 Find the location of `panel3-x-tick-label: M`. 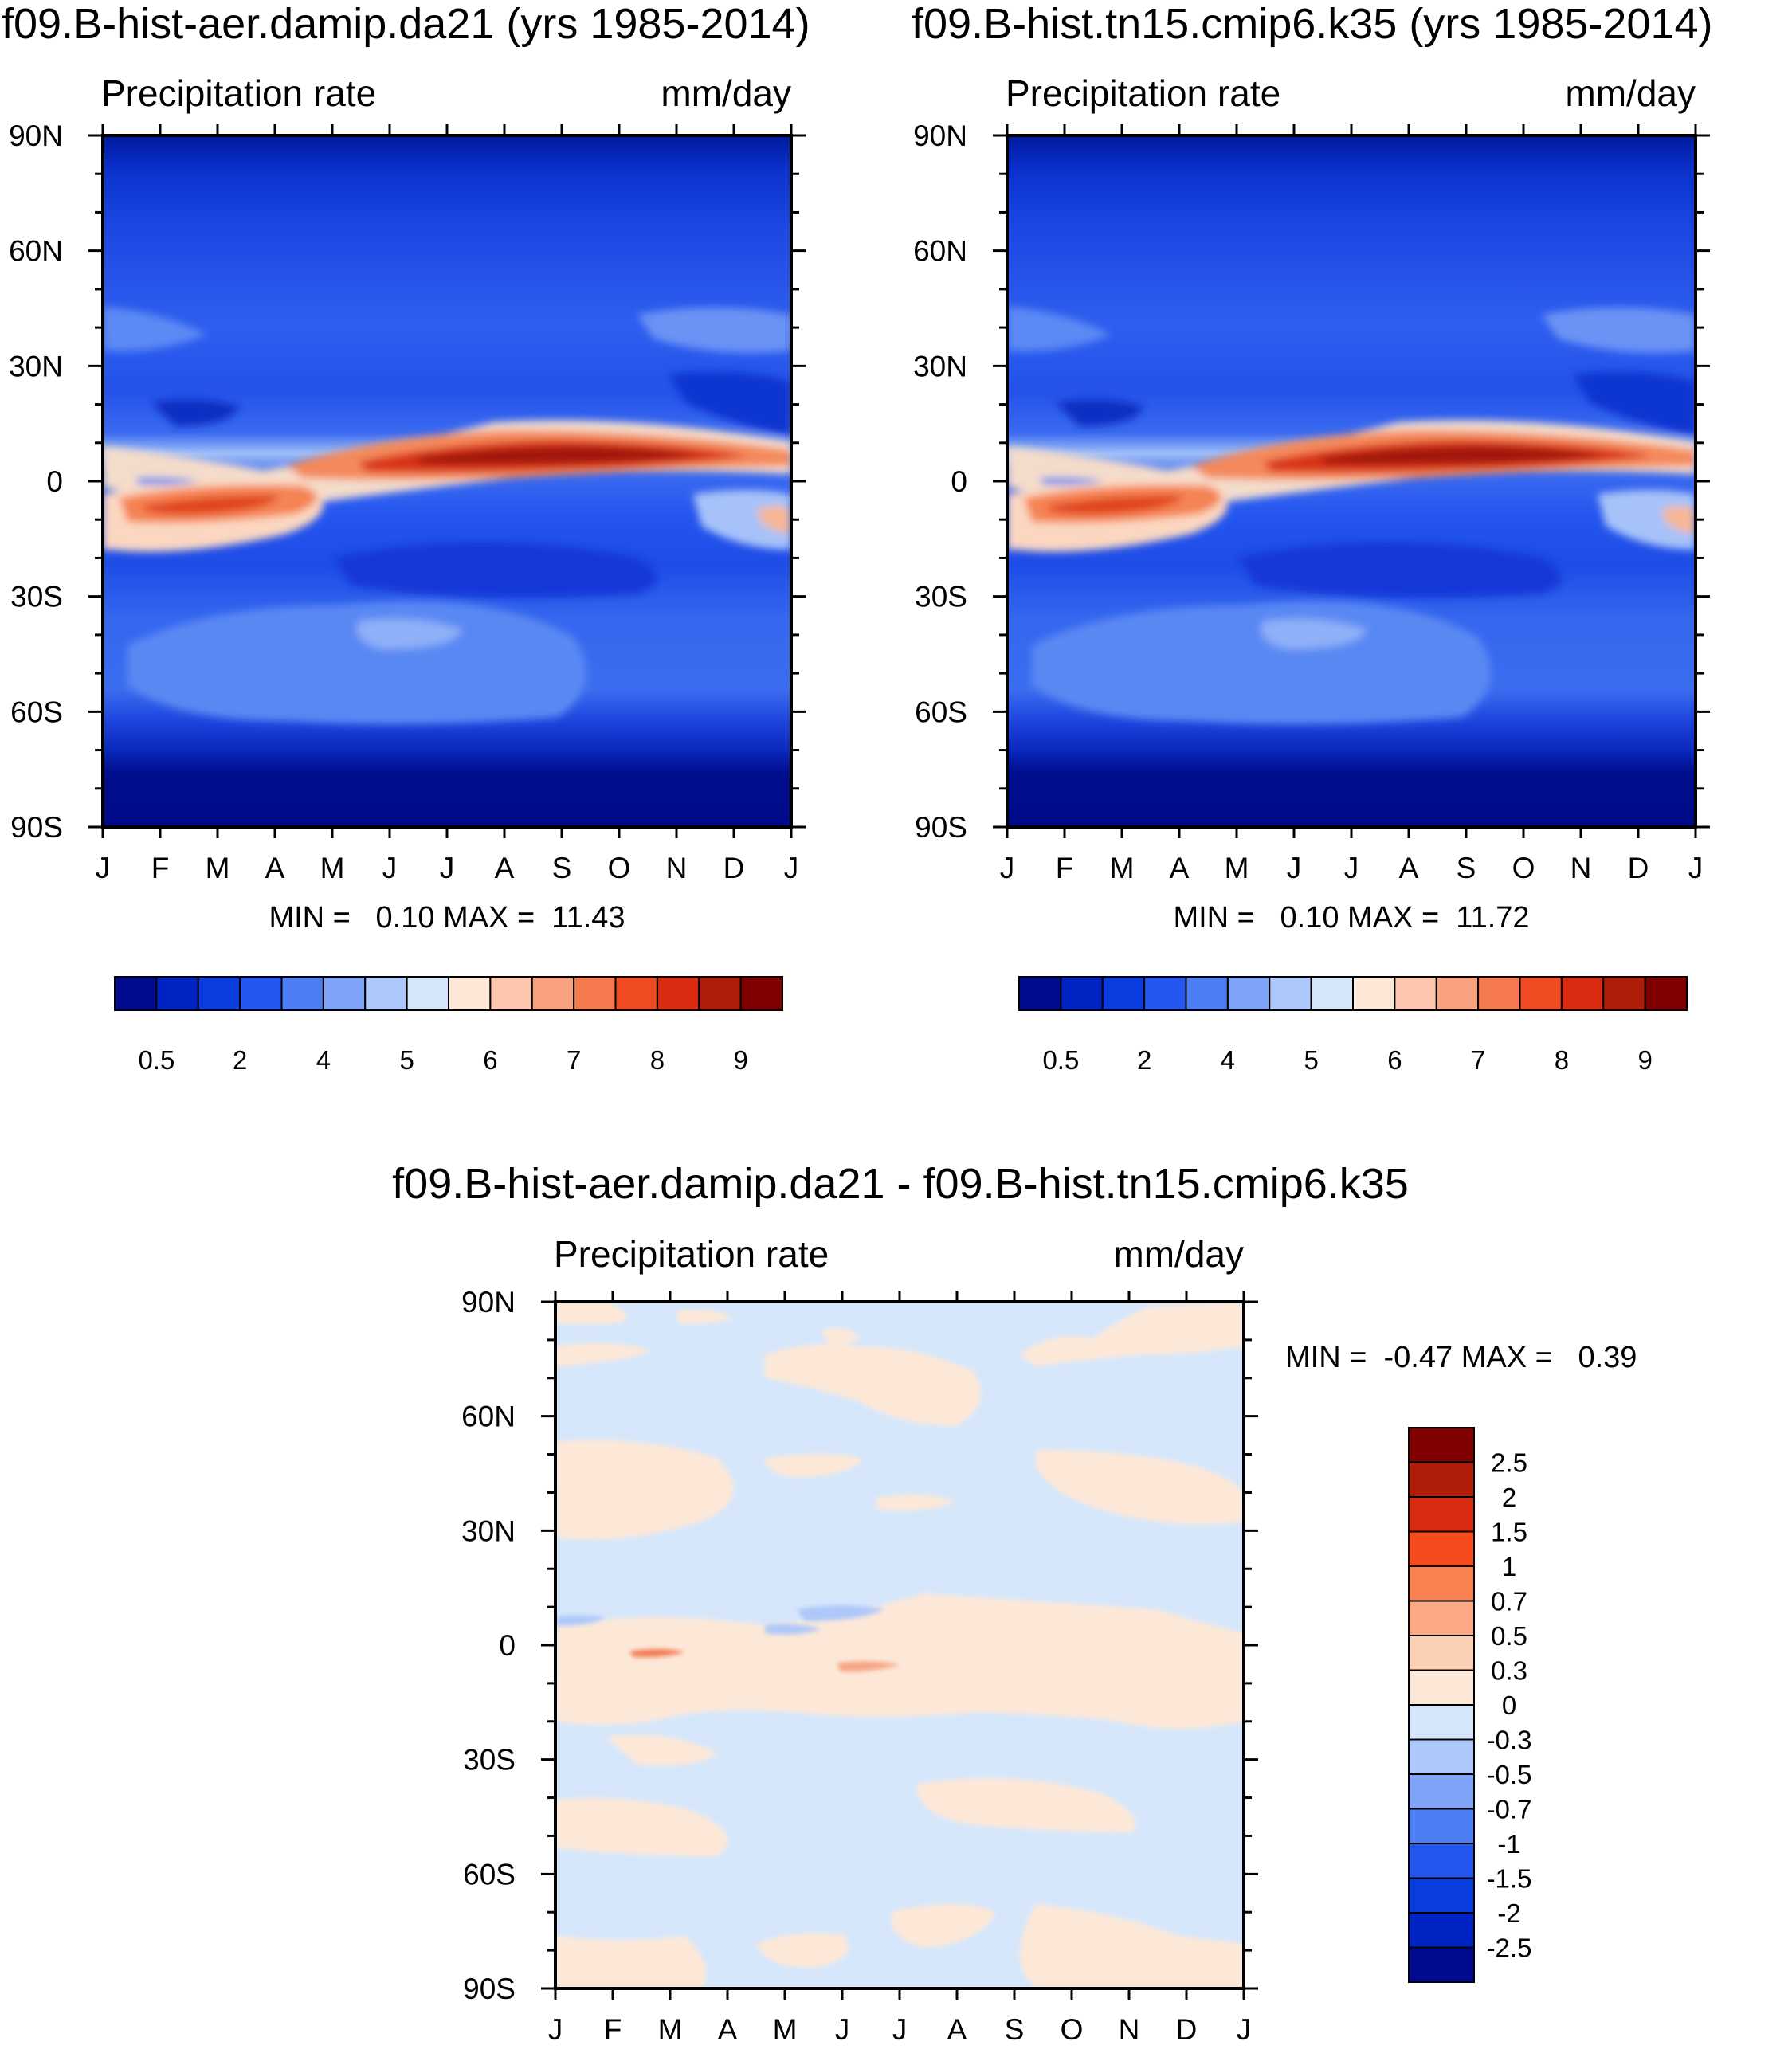

panel3-x-tick-label: M is located at coordinates (785, 2029).